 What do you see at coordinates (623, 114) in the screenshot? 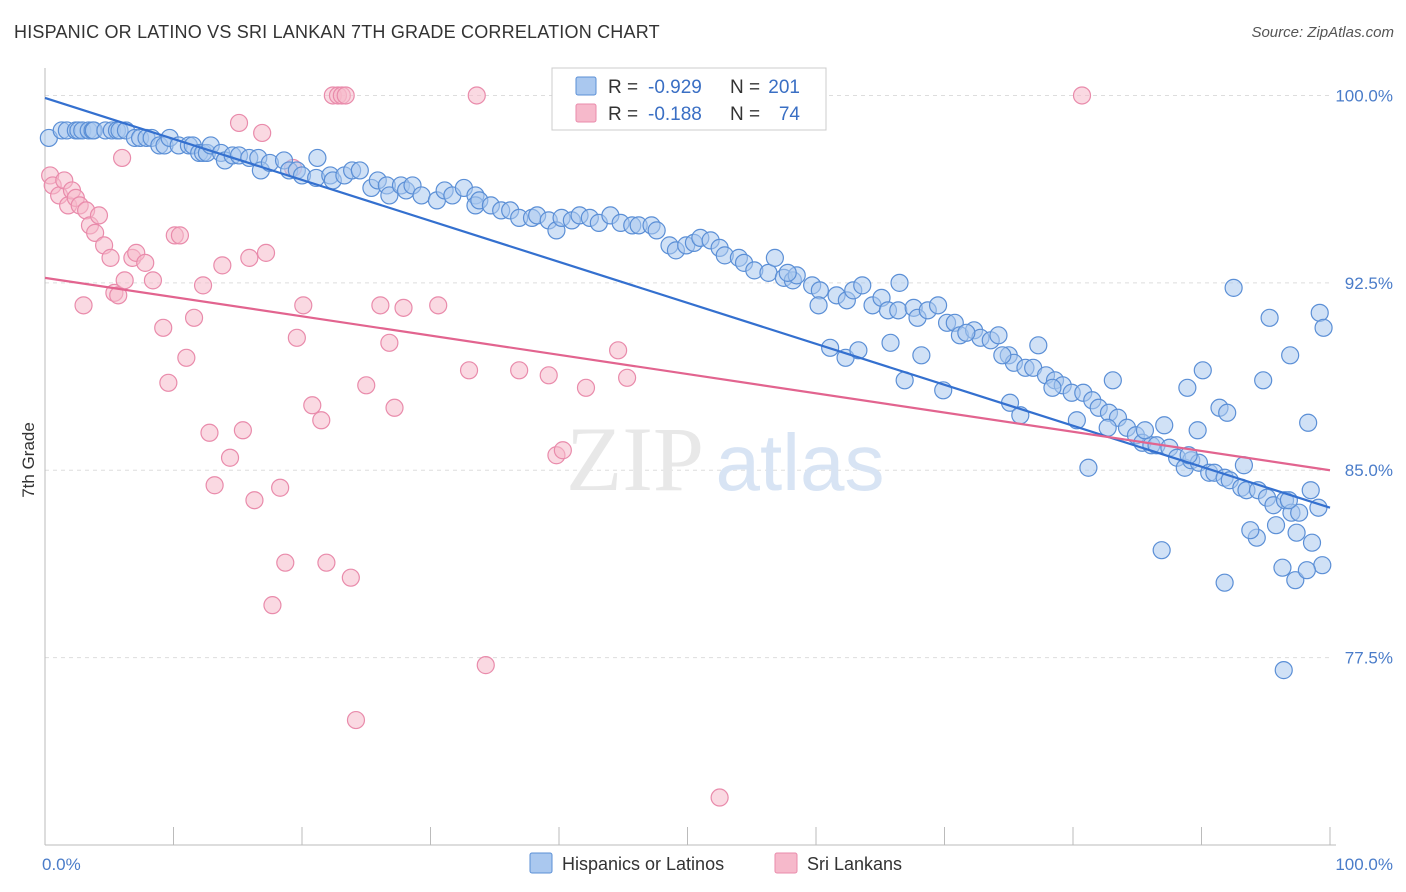
I see `legend-r-label-2: R =` at bounding box center [623, 114].